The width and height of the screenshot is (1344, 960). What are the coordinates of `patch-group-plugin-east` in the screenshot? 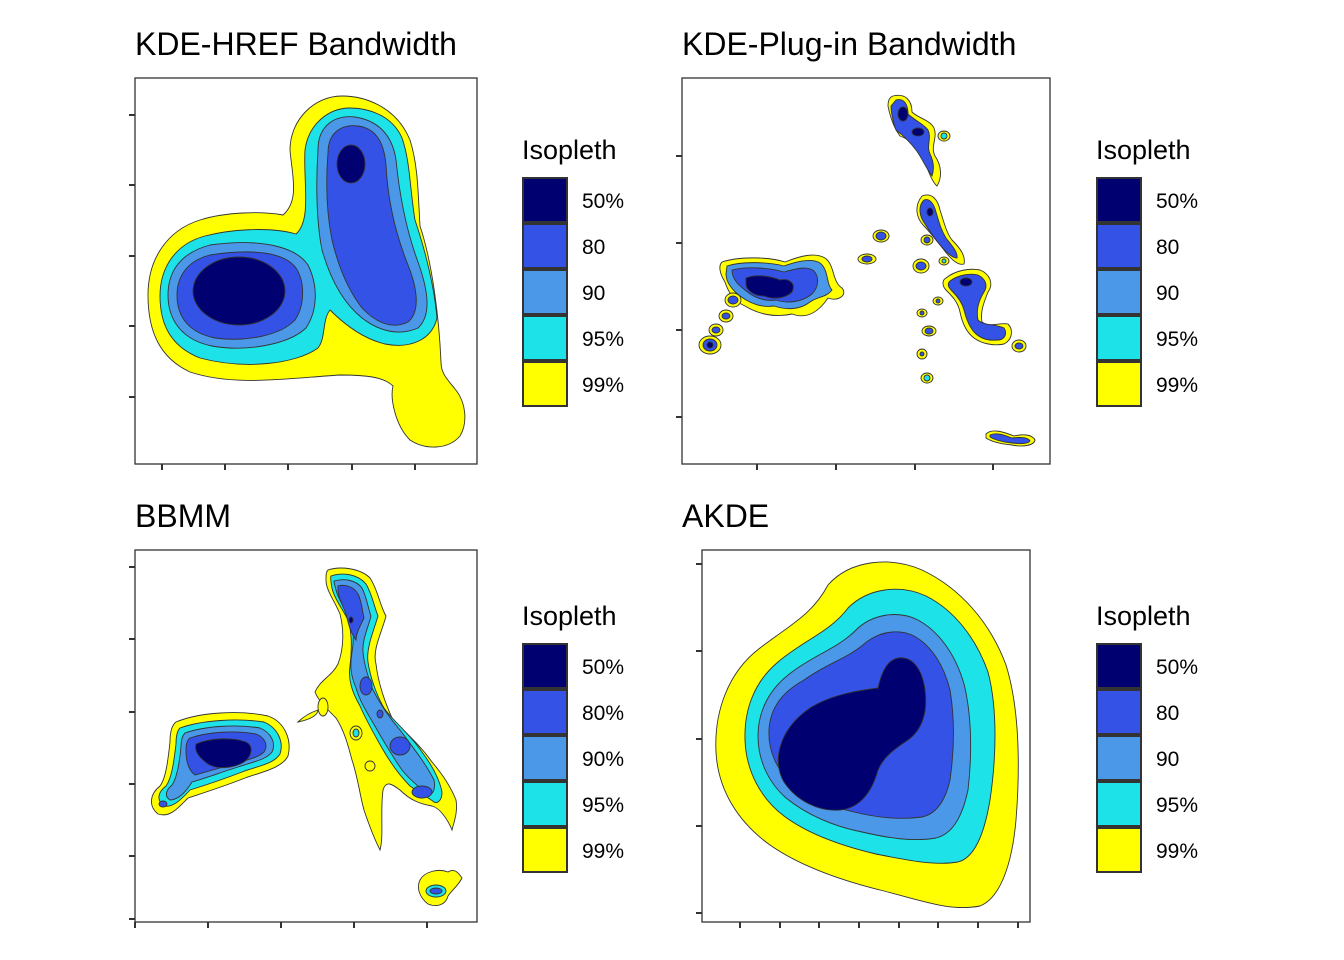 It's located at (984, 310).